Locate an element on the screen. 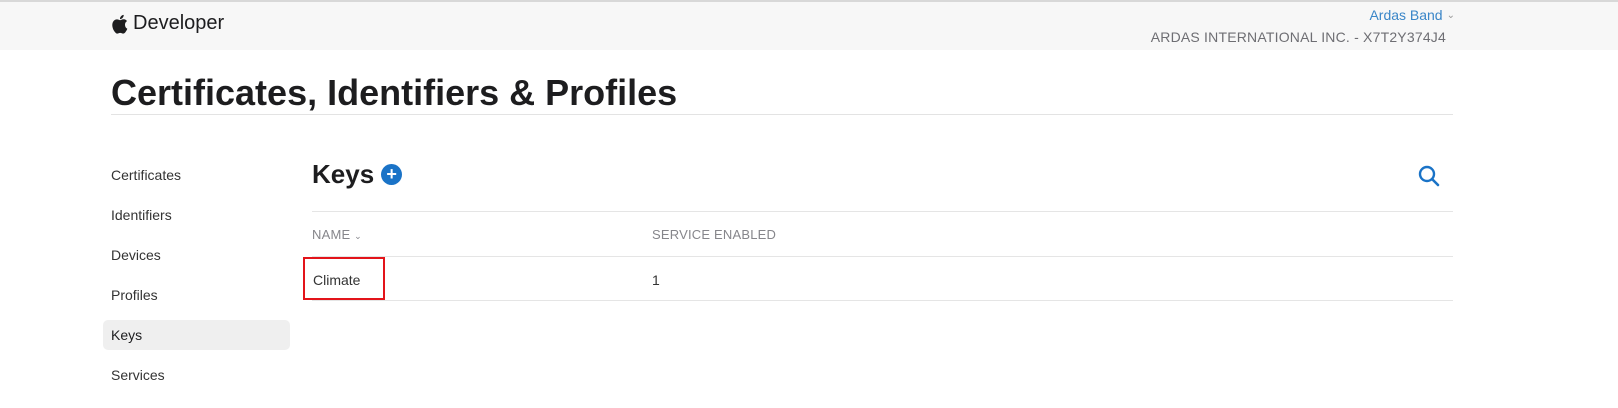  column-header-service-enabled: SERVICE ENABLED is located at coordinates (714, 234).